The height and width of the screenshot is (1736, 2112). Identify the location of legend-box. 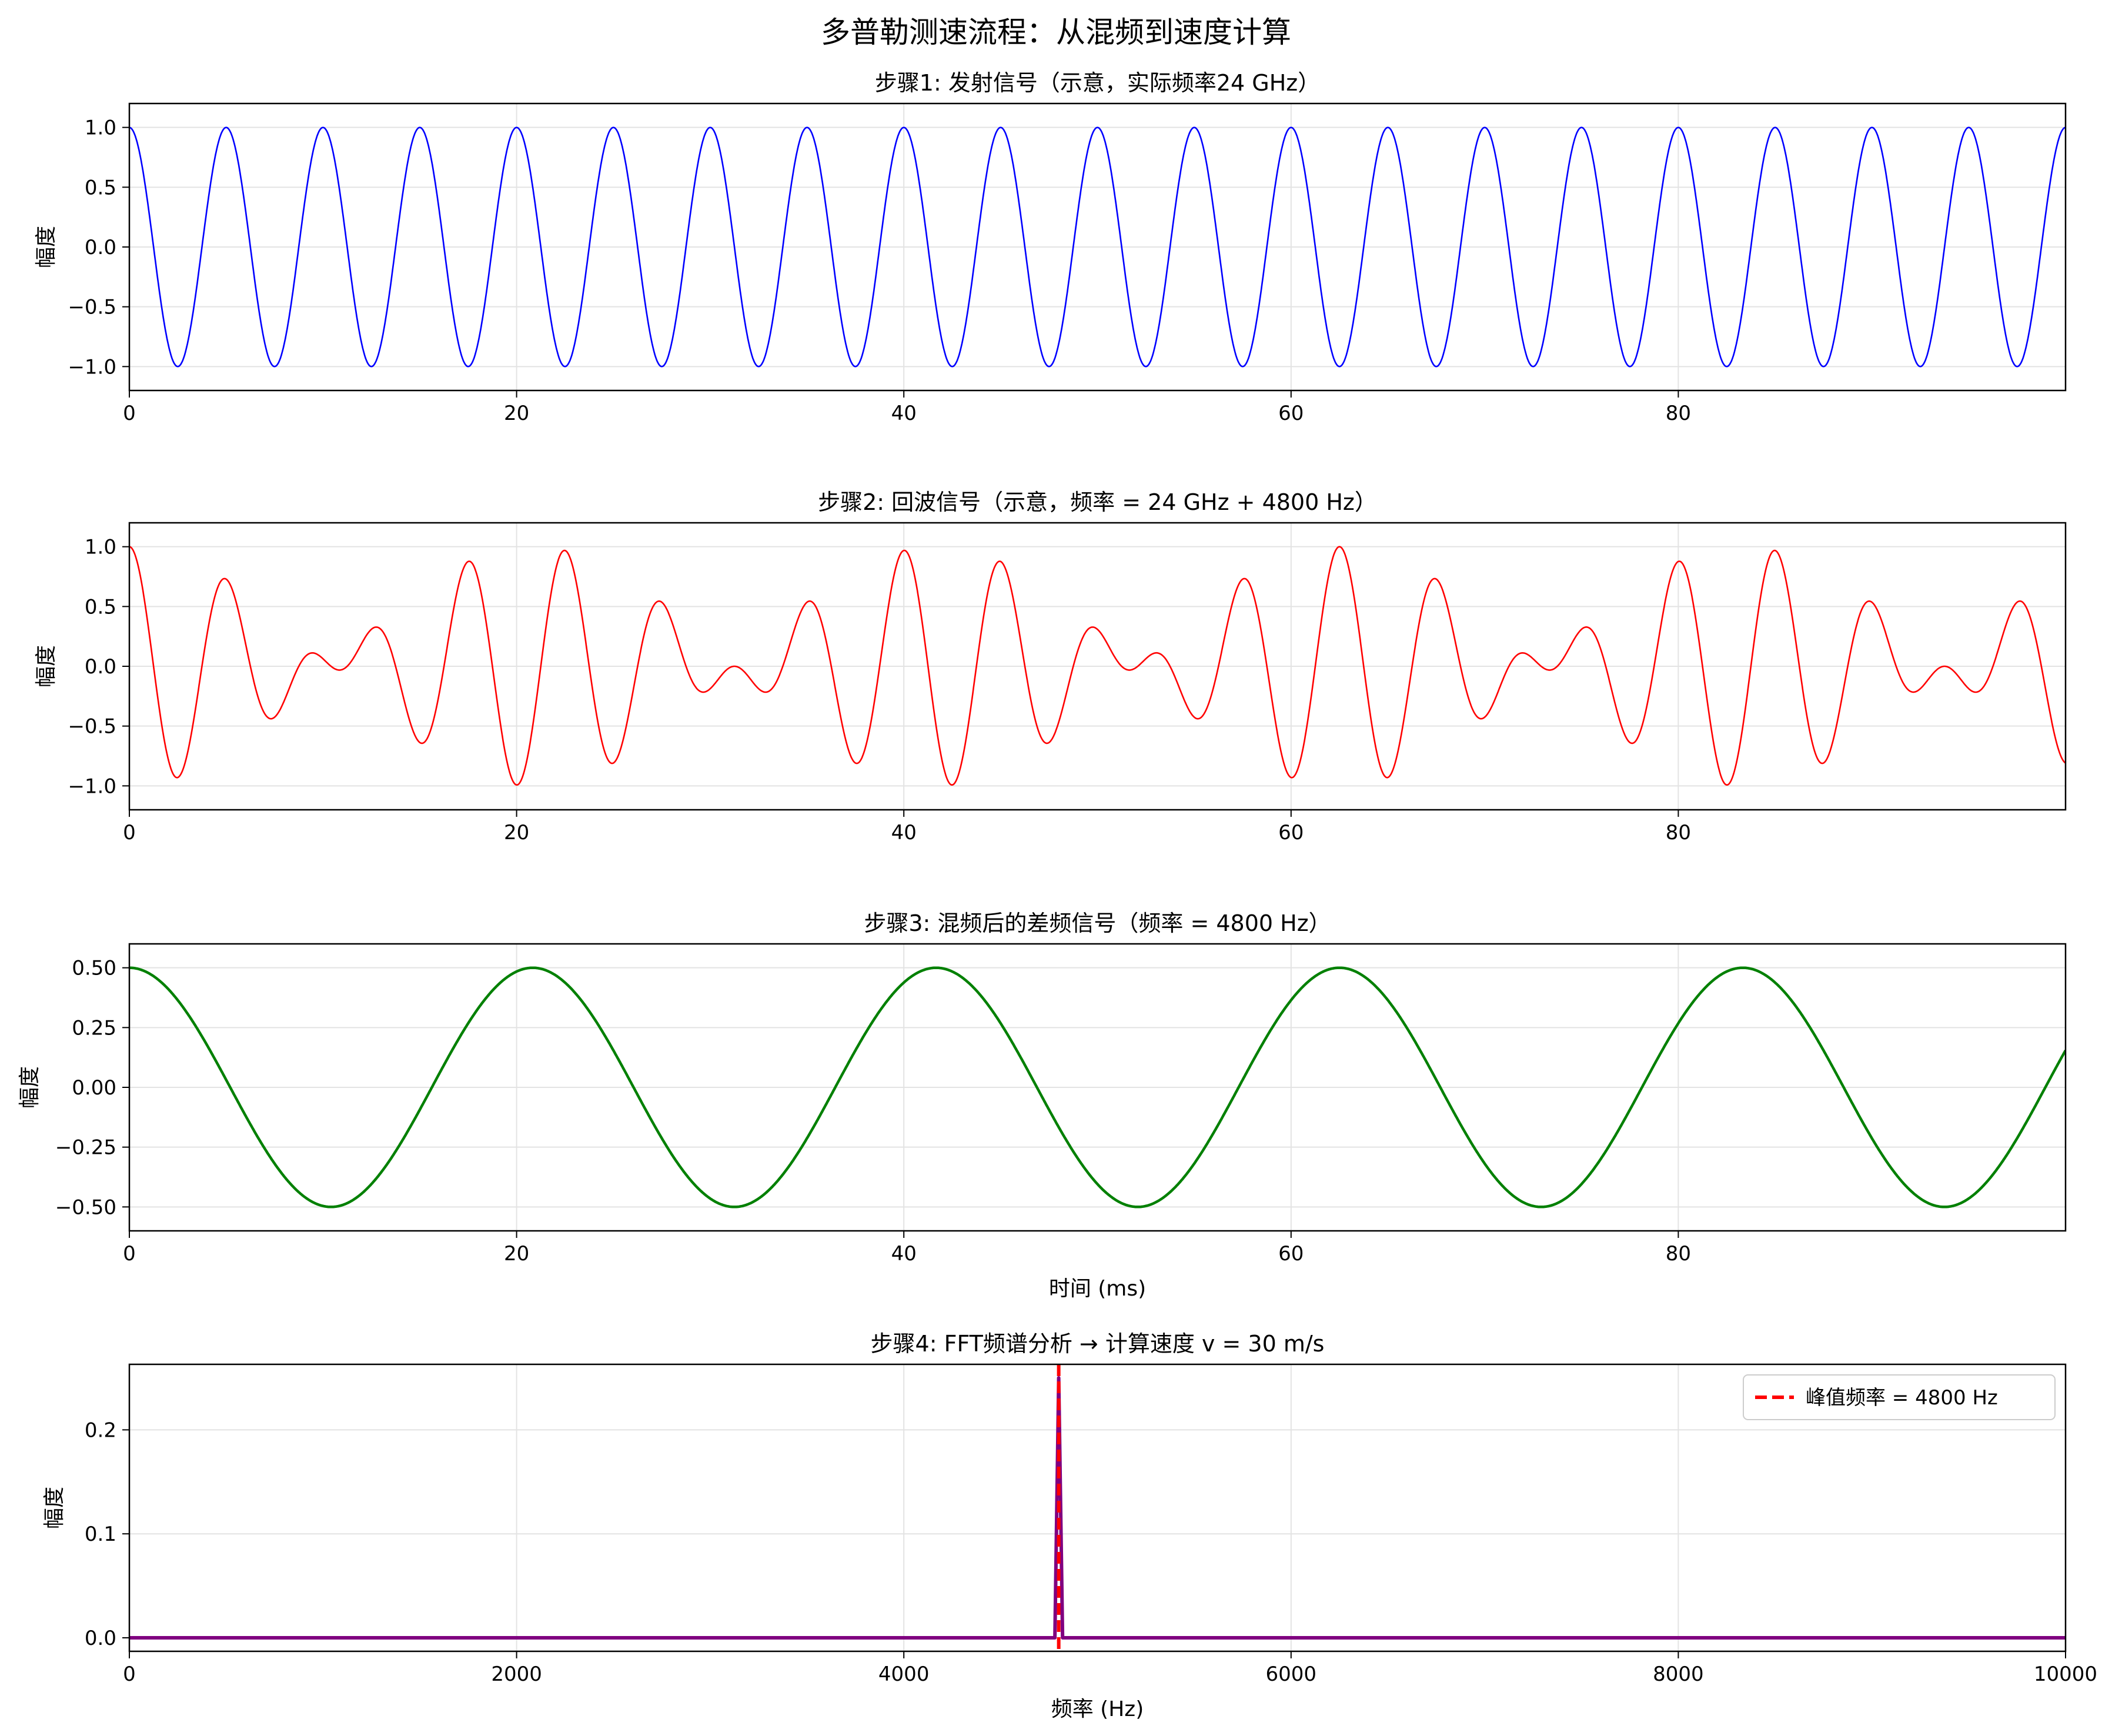
(1899, 1397).